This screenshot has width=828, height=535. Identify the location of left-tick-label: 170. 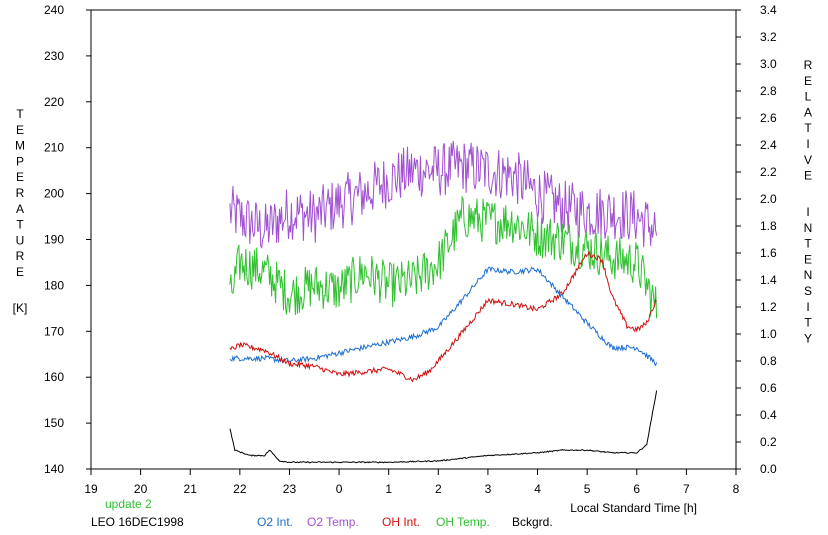
(54, 331).